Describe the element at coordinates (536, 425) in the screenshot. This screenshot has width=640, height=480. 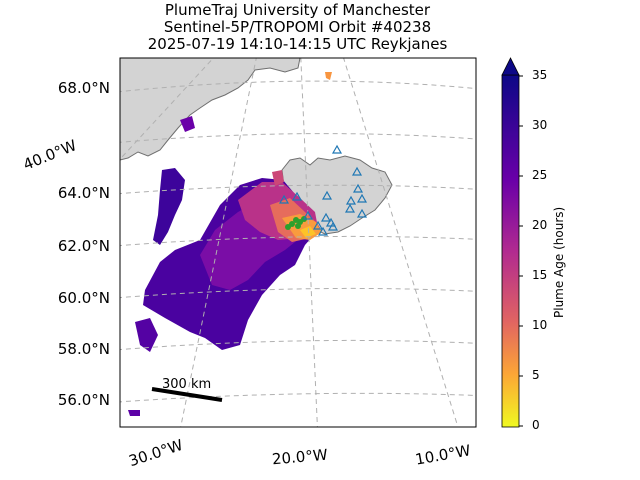
I see `cbar-tick-0: 0` at that location.